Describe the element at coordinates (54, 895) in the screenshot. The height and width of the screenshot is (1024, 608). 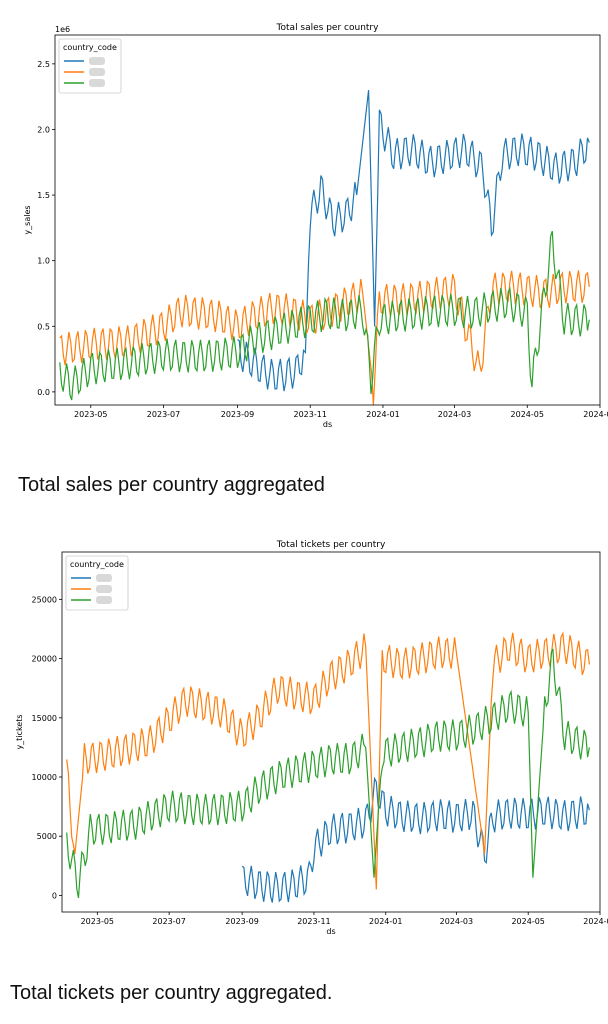
I see `y-tick-label: 0` at that location.